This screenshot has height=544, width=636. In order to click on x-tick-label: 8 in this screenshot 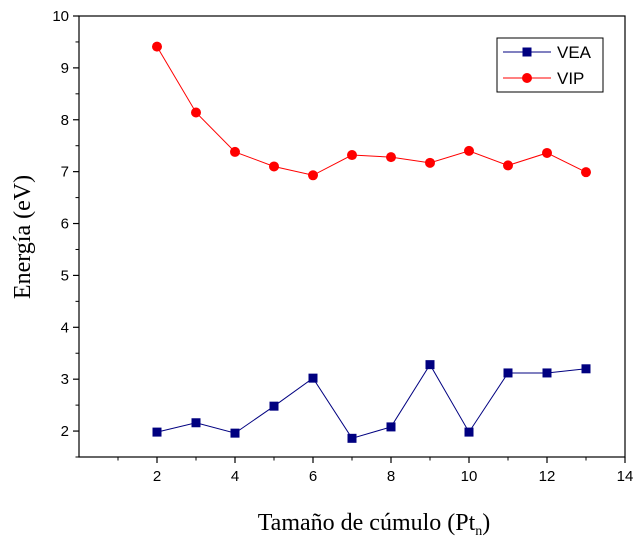, I will do `click(391, 476)`.